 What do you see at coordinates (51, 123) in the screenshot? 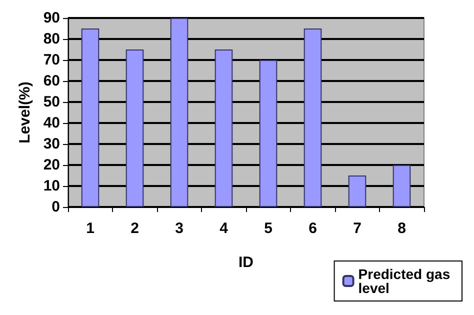
I see `y-tick-label: 40` at bounding box center [51, 123].